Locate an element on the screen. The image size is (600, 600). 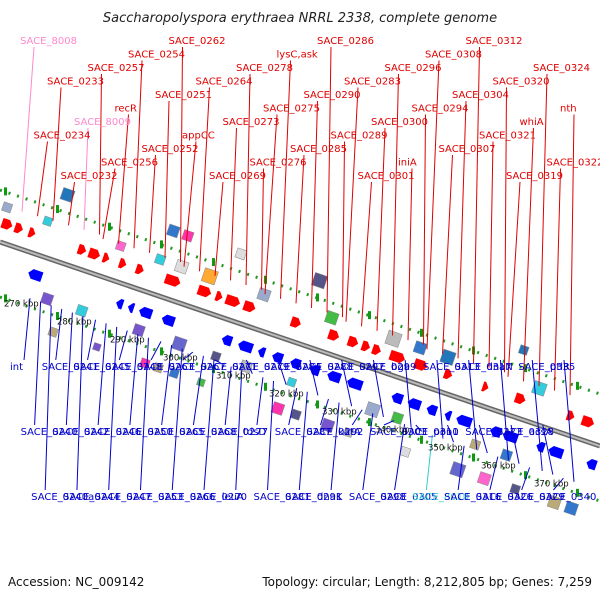
feature-label: SACE_0281 is located at coordinates (282, 497).